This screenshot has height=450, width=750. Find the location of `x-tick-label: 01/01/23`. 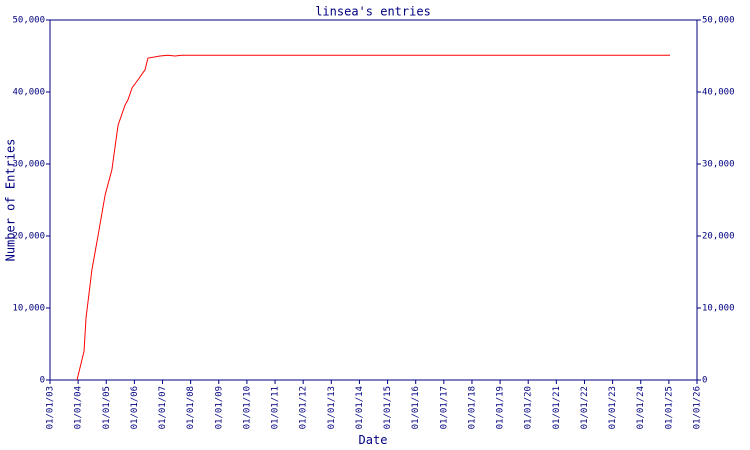

x-tick-label: 01/01/23 is located at coordinates (613, 407).